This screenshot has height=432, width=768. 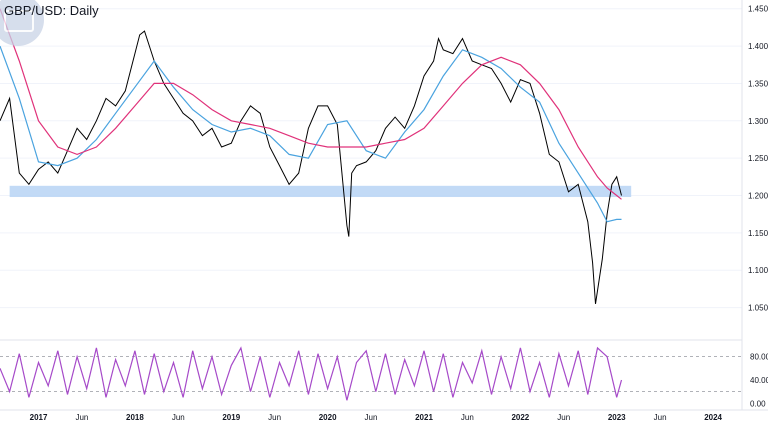 I want to click on price-tick-label: 1.300, so click(x=758, y=121).